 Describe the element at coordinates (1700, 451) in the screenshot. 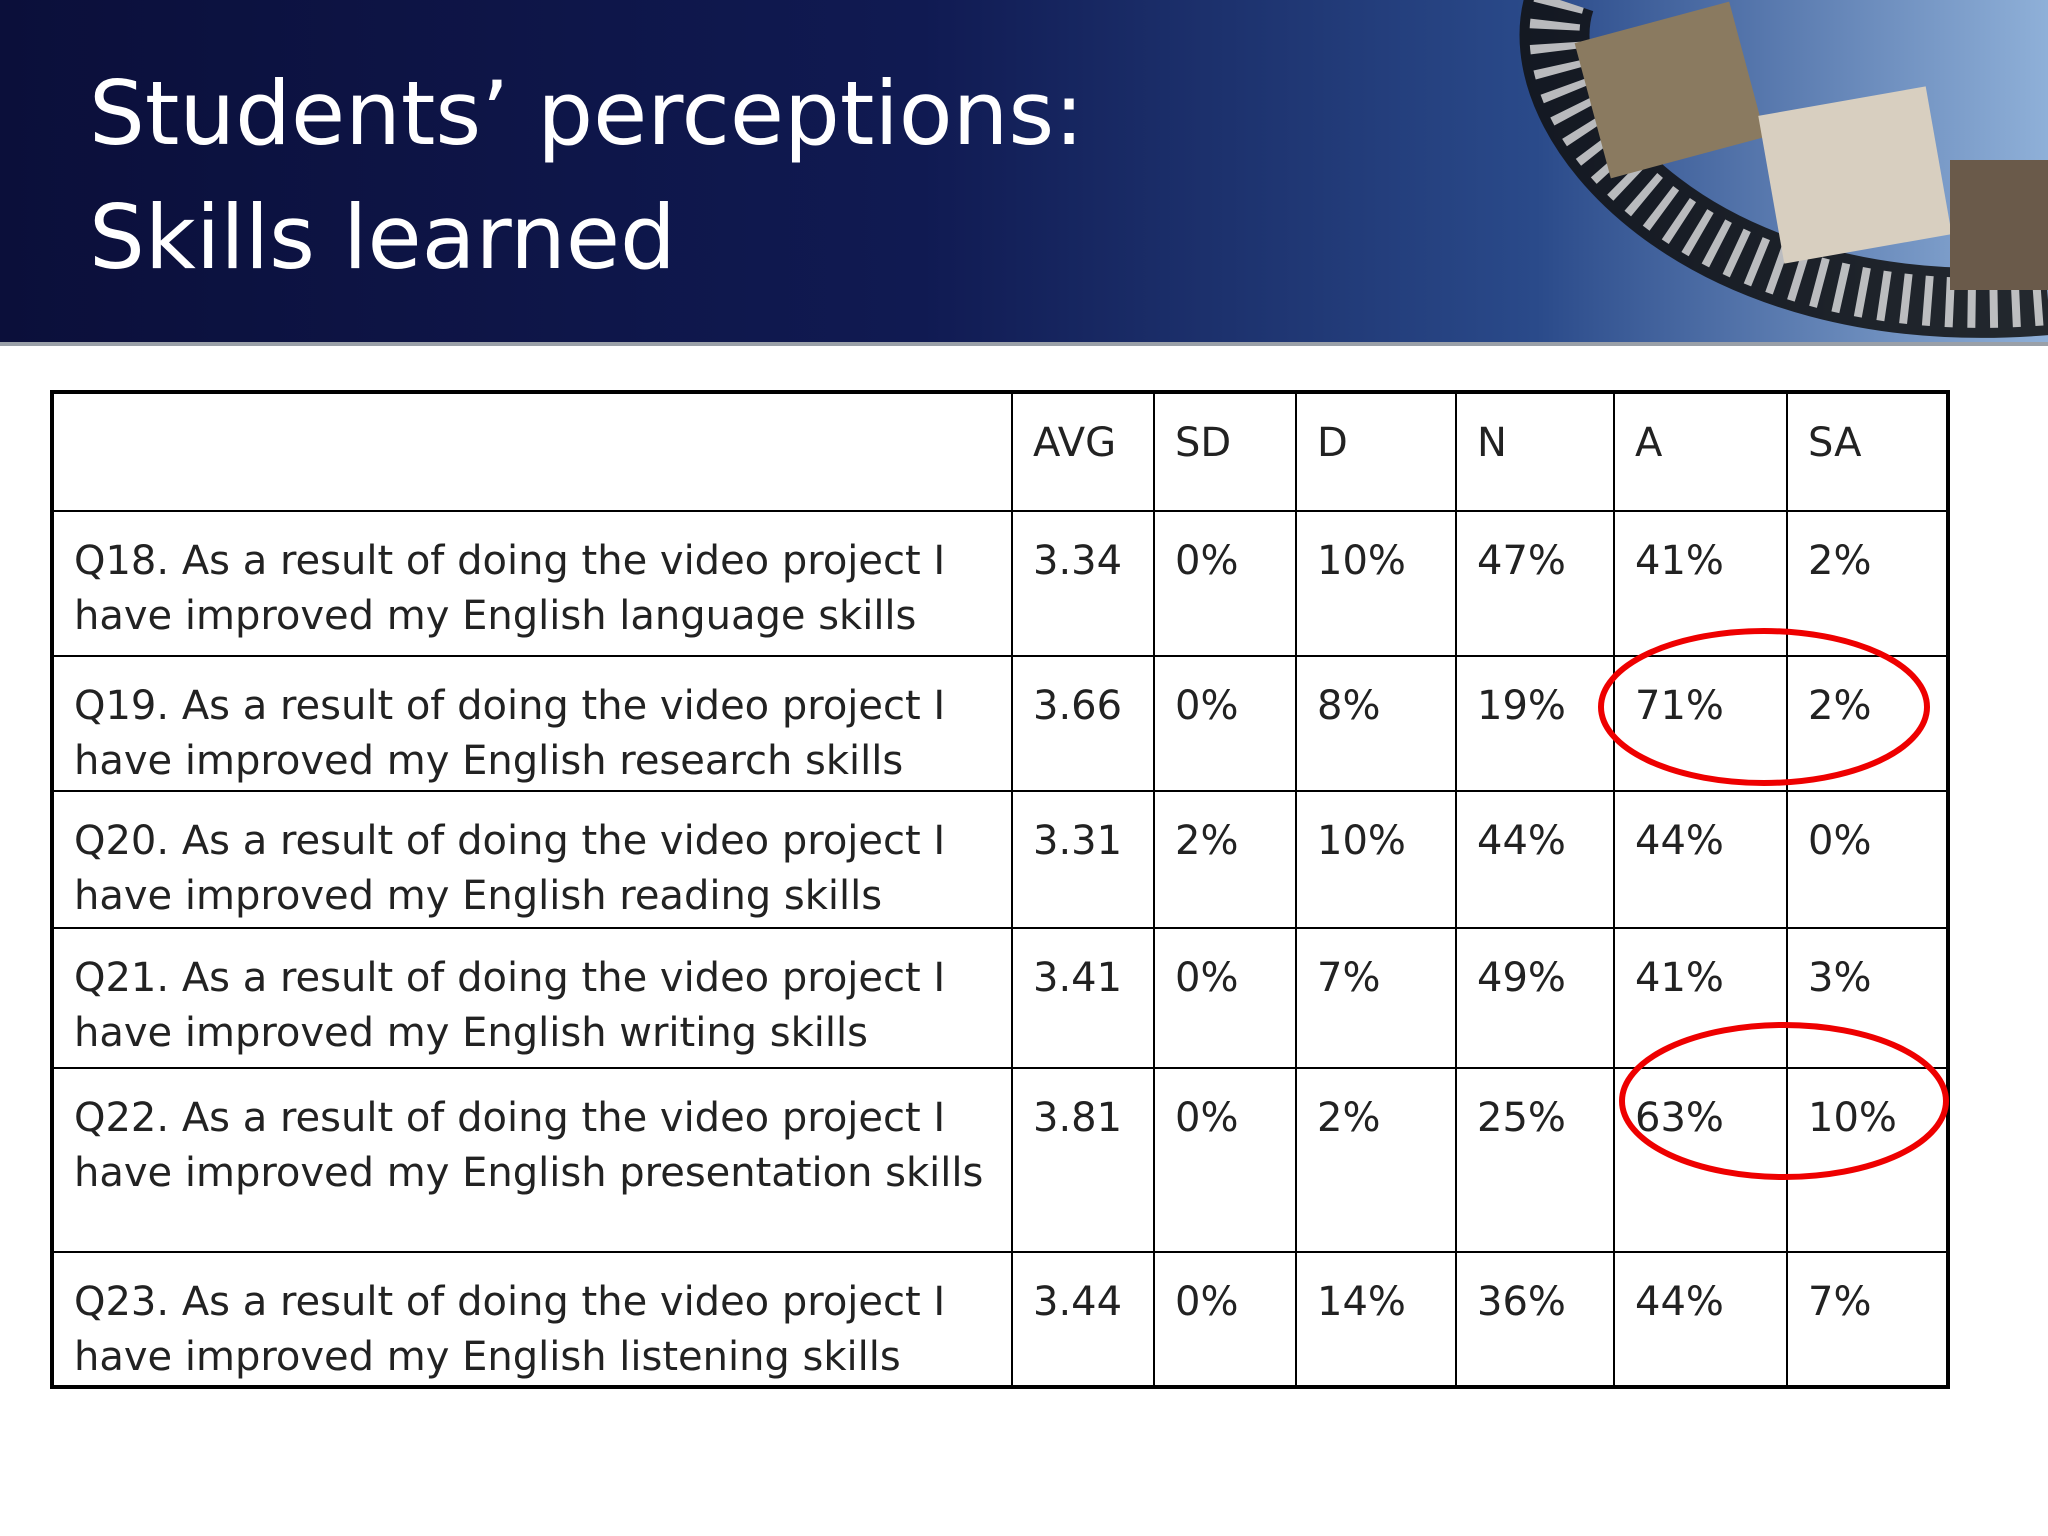

I see `column-header: A` at that location.